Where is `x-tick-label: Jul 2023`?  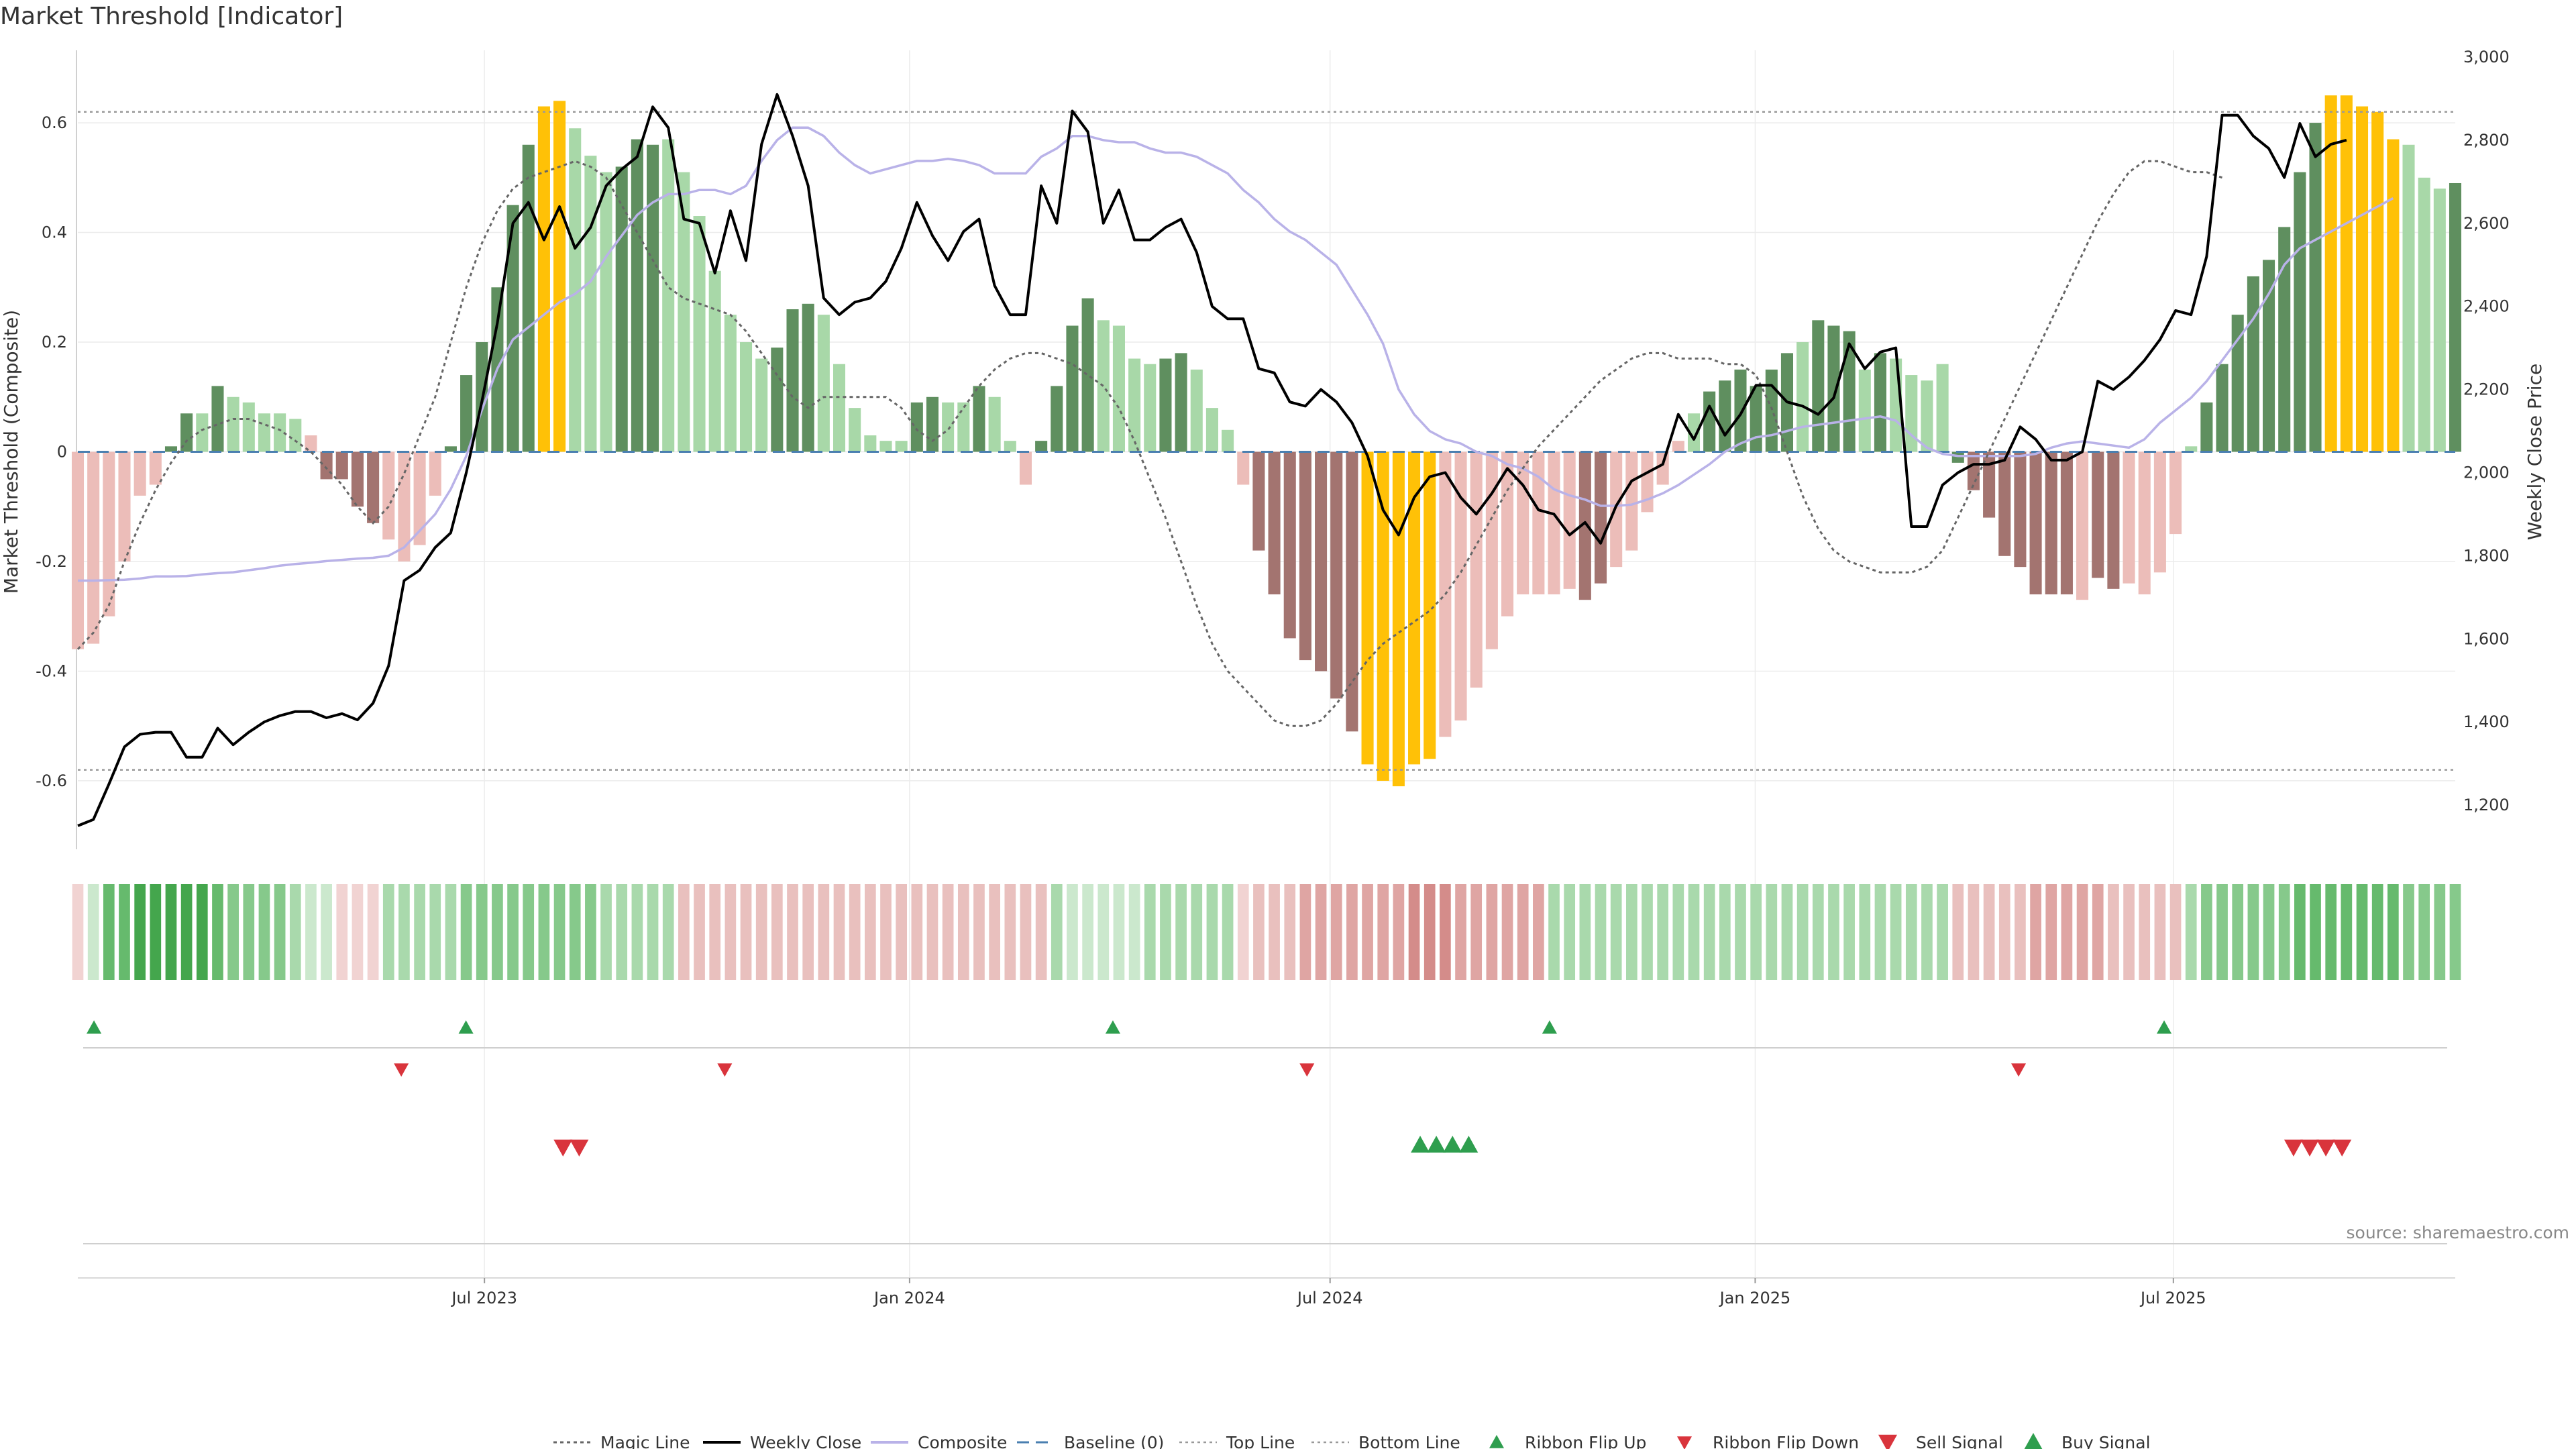 x-tick-label: Jul 2023 is located at coordinates (483, 1298).